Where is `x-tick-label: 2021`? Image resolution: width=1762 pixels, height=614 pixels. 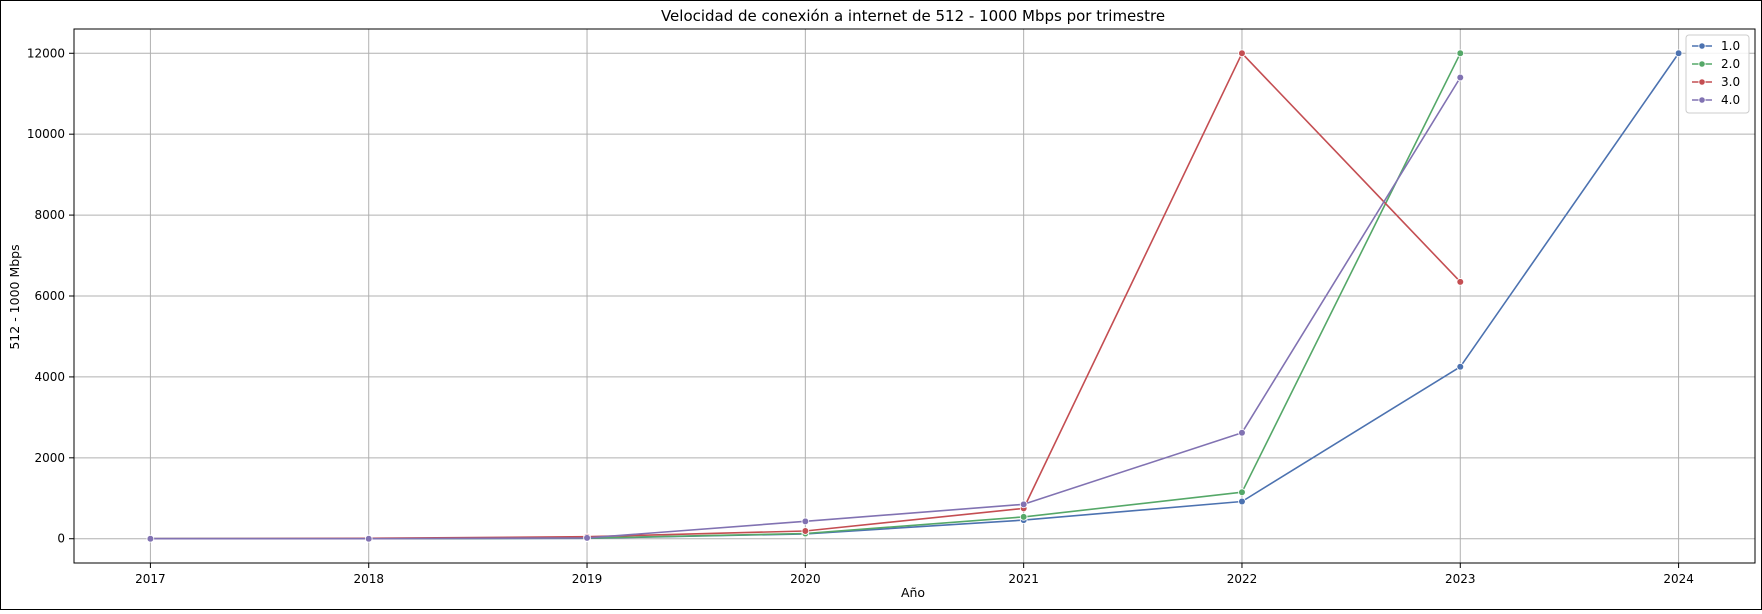 x-tick-label: 2021 is located at coordinates (1023, 579).